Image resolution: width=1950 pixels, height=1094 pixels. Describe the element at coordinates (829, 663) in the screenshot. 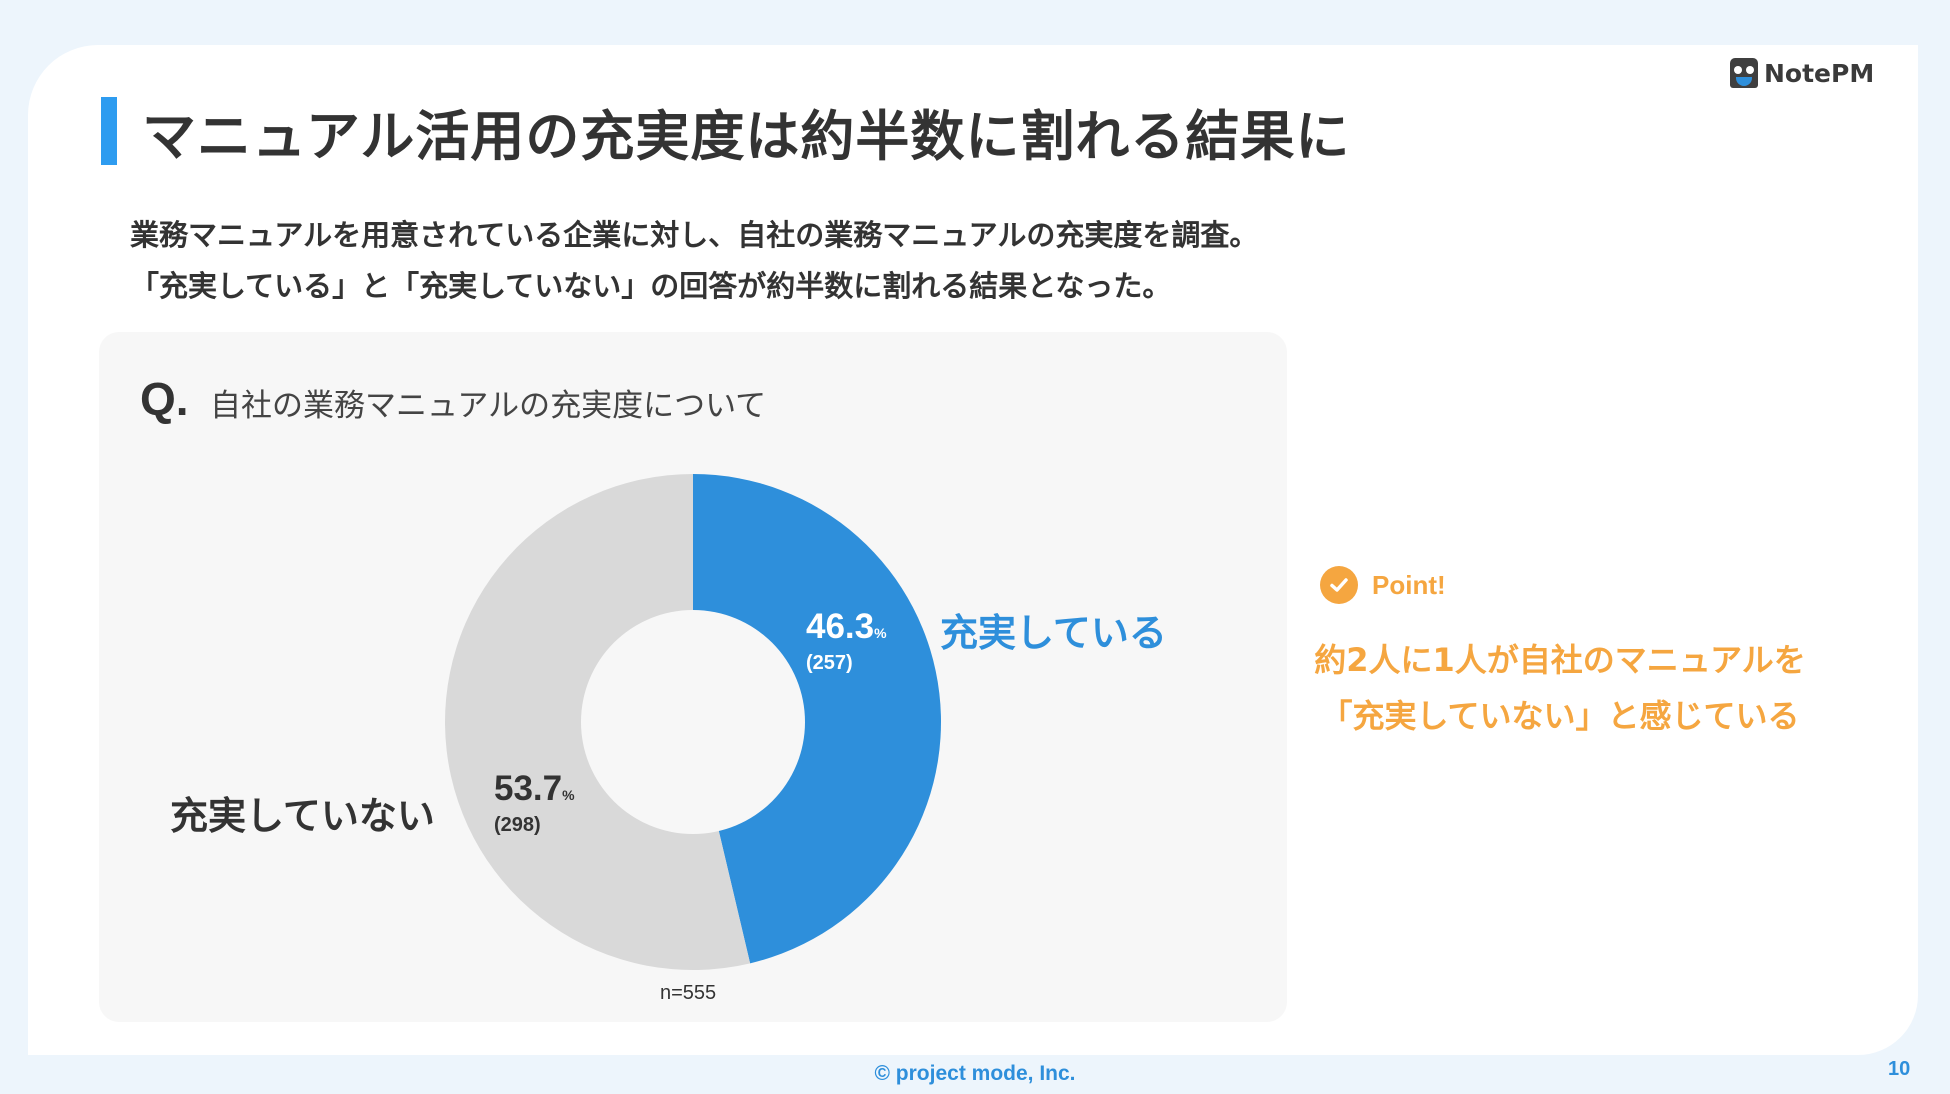

I see `slice-yes-count: (257)` at that location.